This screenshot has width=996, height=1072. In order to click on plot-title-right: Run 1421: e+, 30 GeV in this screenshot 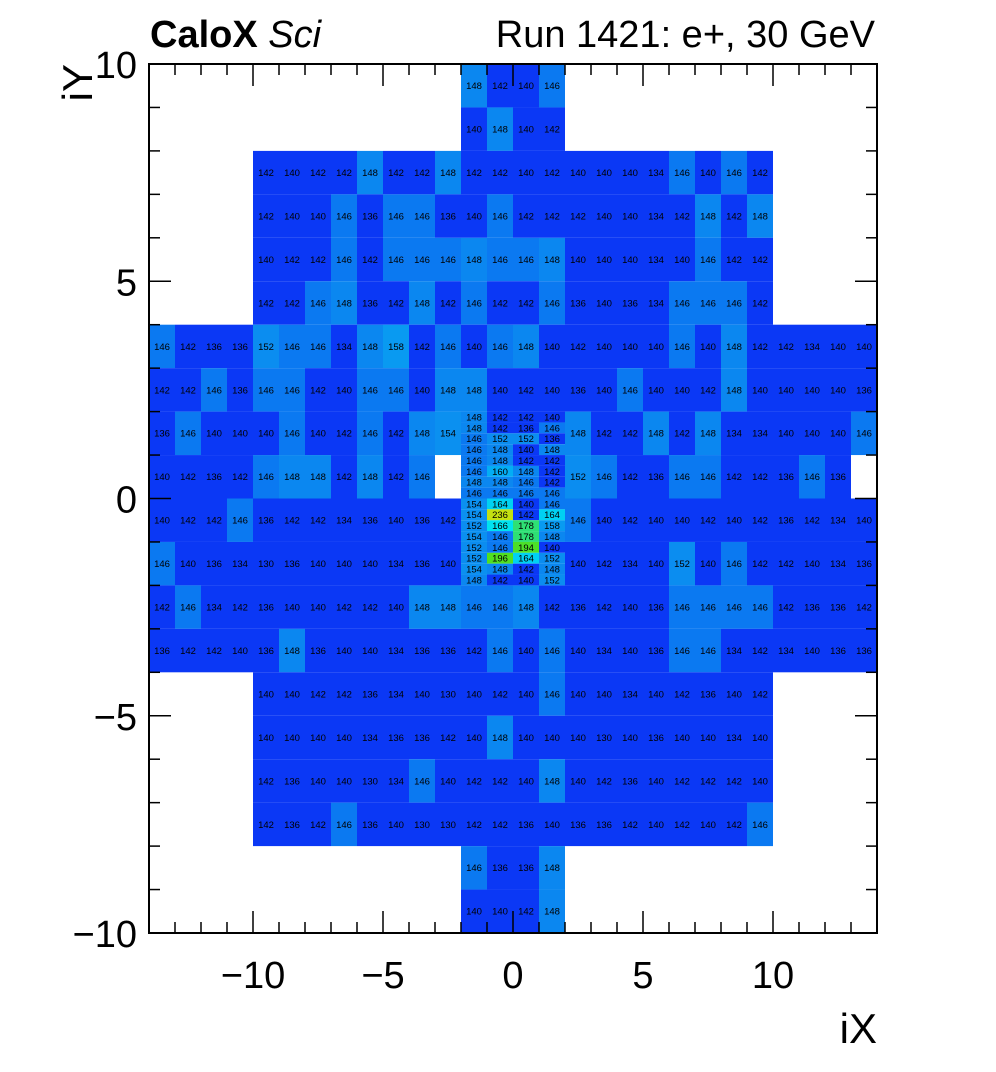, I will do `click(685, 35)`.